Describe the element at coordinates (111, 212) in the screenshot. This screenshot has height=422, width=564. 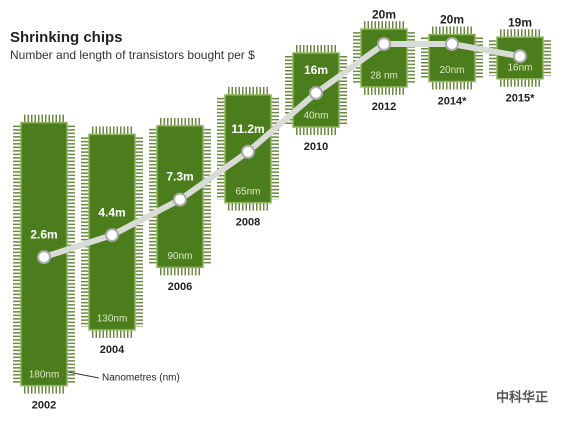
I see `value-label: 4.4m` at that location.